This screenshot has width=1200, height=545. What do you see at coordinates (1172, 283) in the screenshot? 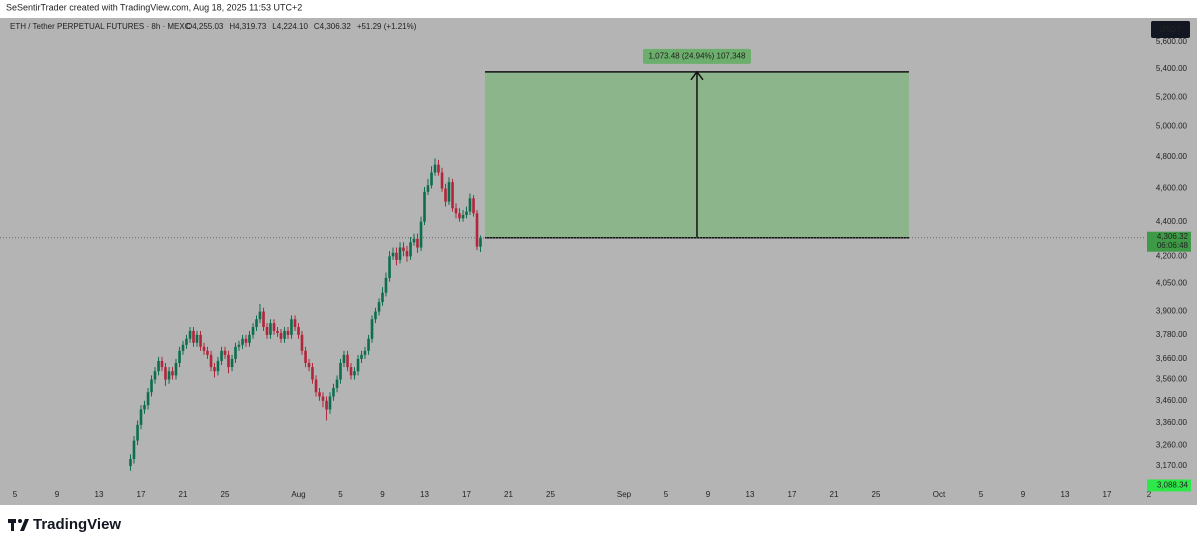
I see `y-tick-label: 4,050.00` at bounding box center [1172, 283].